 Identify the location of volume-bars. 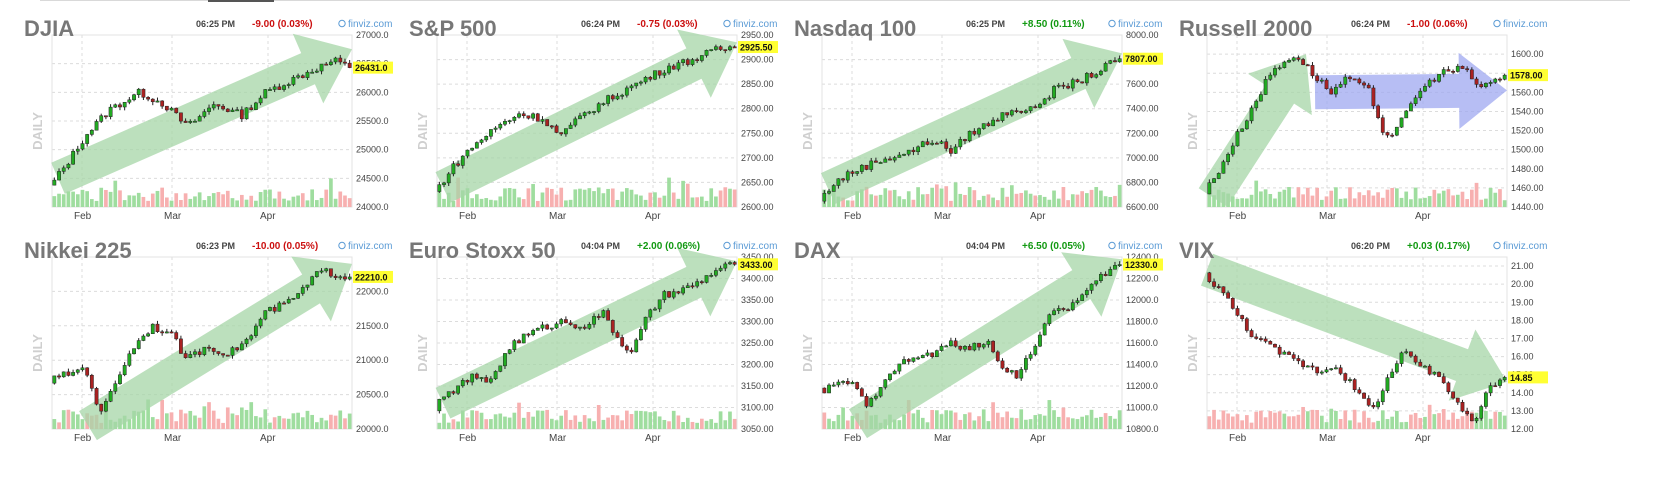
(1357, 193).